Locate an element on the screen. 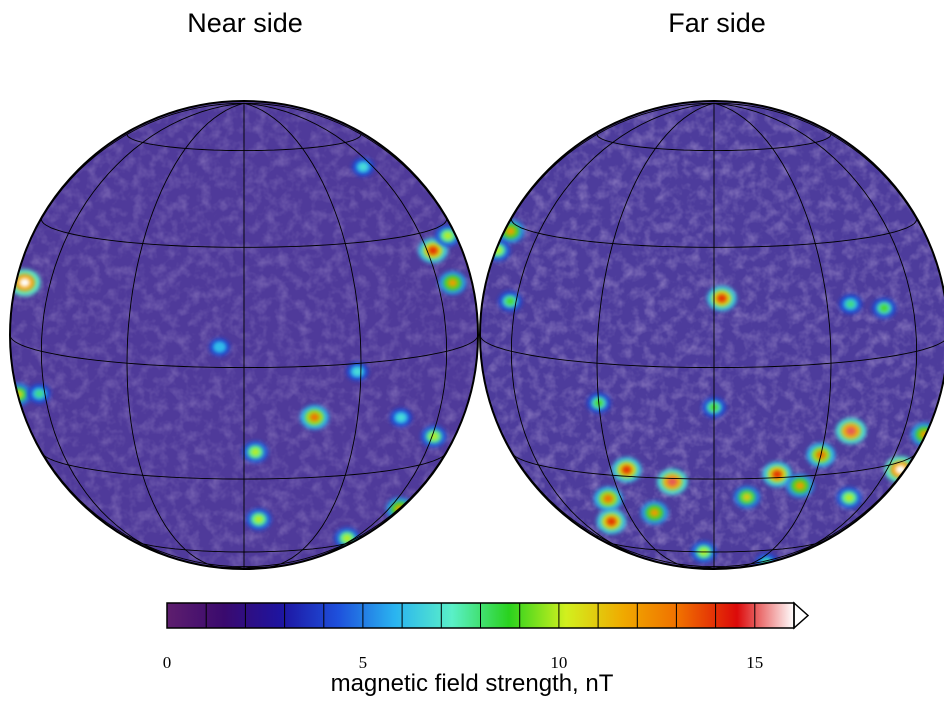 The image size is (944, 722). far-side-title: Far side is located at coordinates (717, 23).